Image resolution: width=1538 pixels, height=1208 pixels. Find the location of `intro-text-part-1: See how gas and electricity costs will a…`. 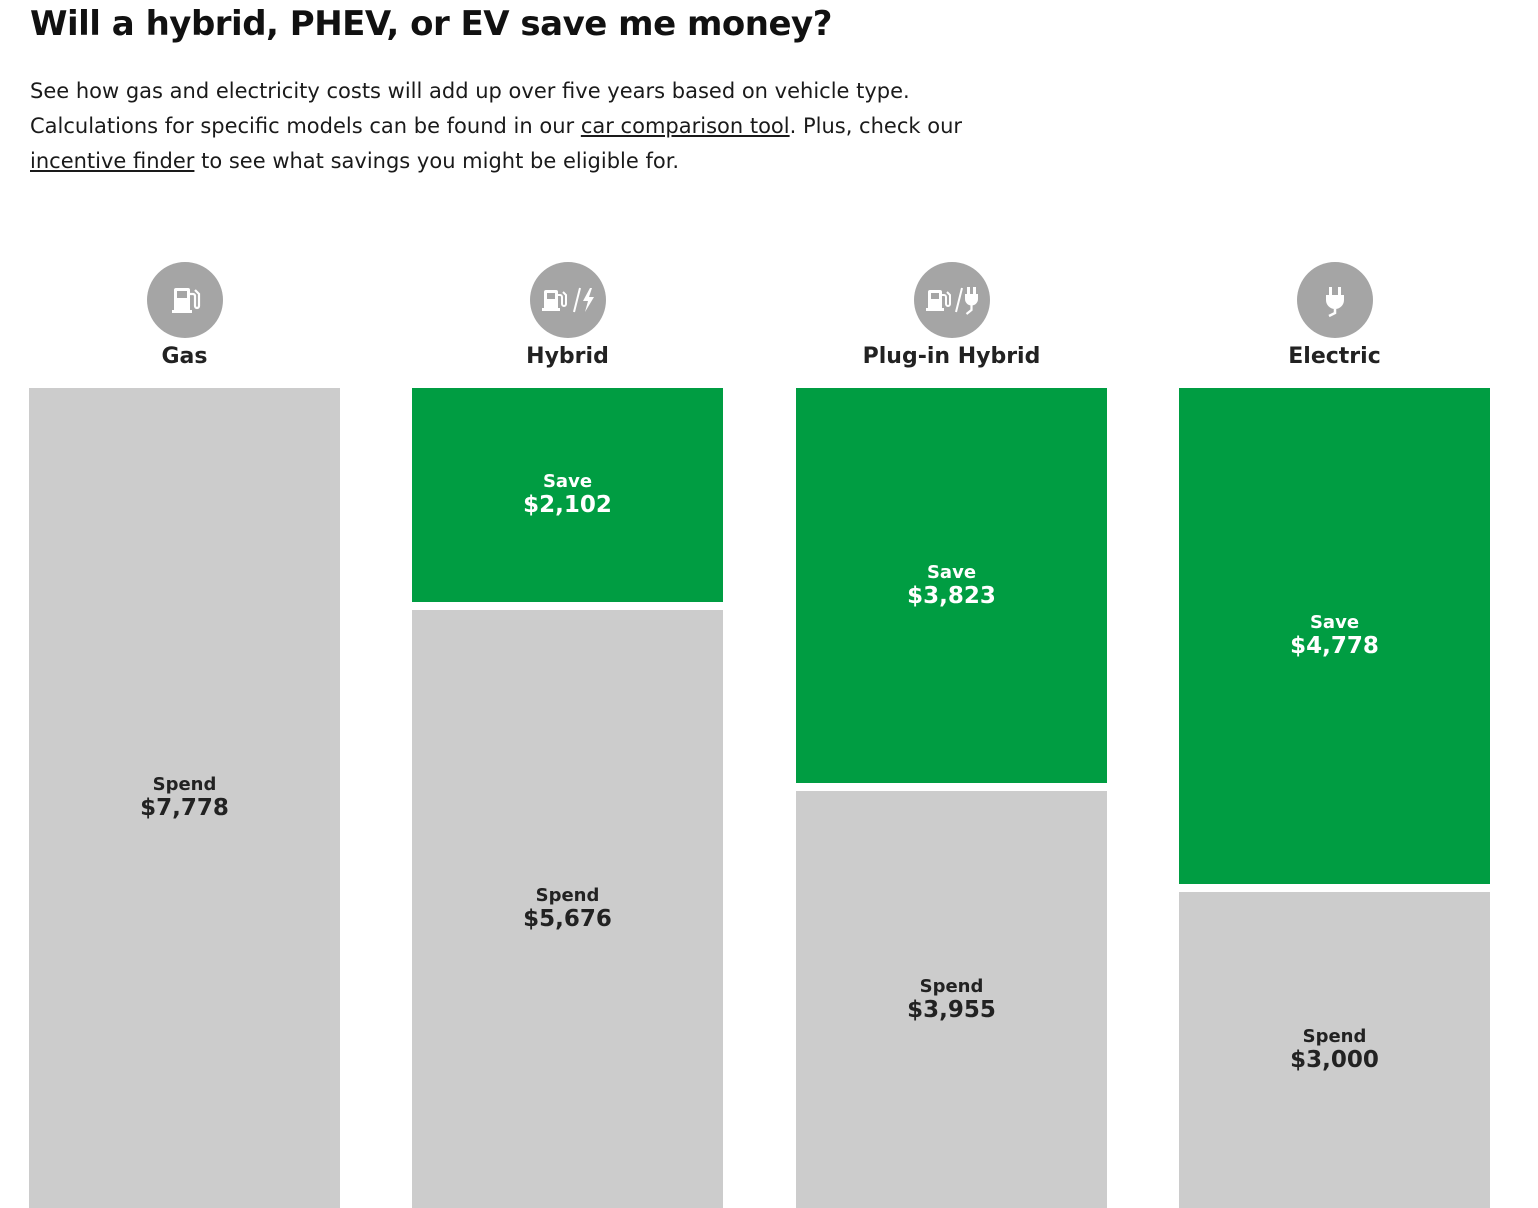

intro-text-part-1: See how gas and electricity costs will a… is located at coordinates (470, 108).